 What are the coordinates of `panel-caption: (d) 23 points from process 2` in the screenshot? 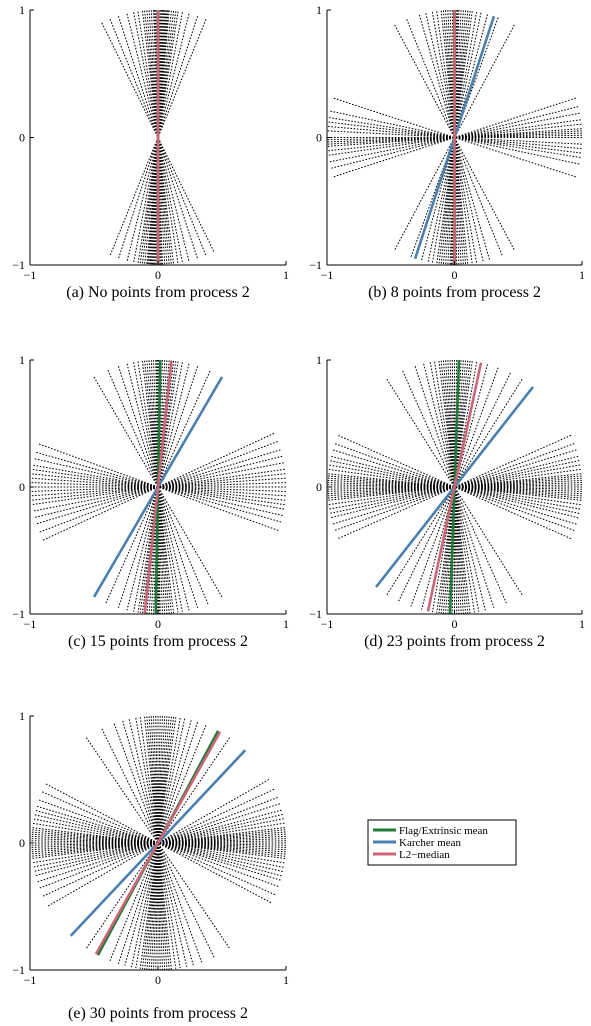 It's located at (454, 641).